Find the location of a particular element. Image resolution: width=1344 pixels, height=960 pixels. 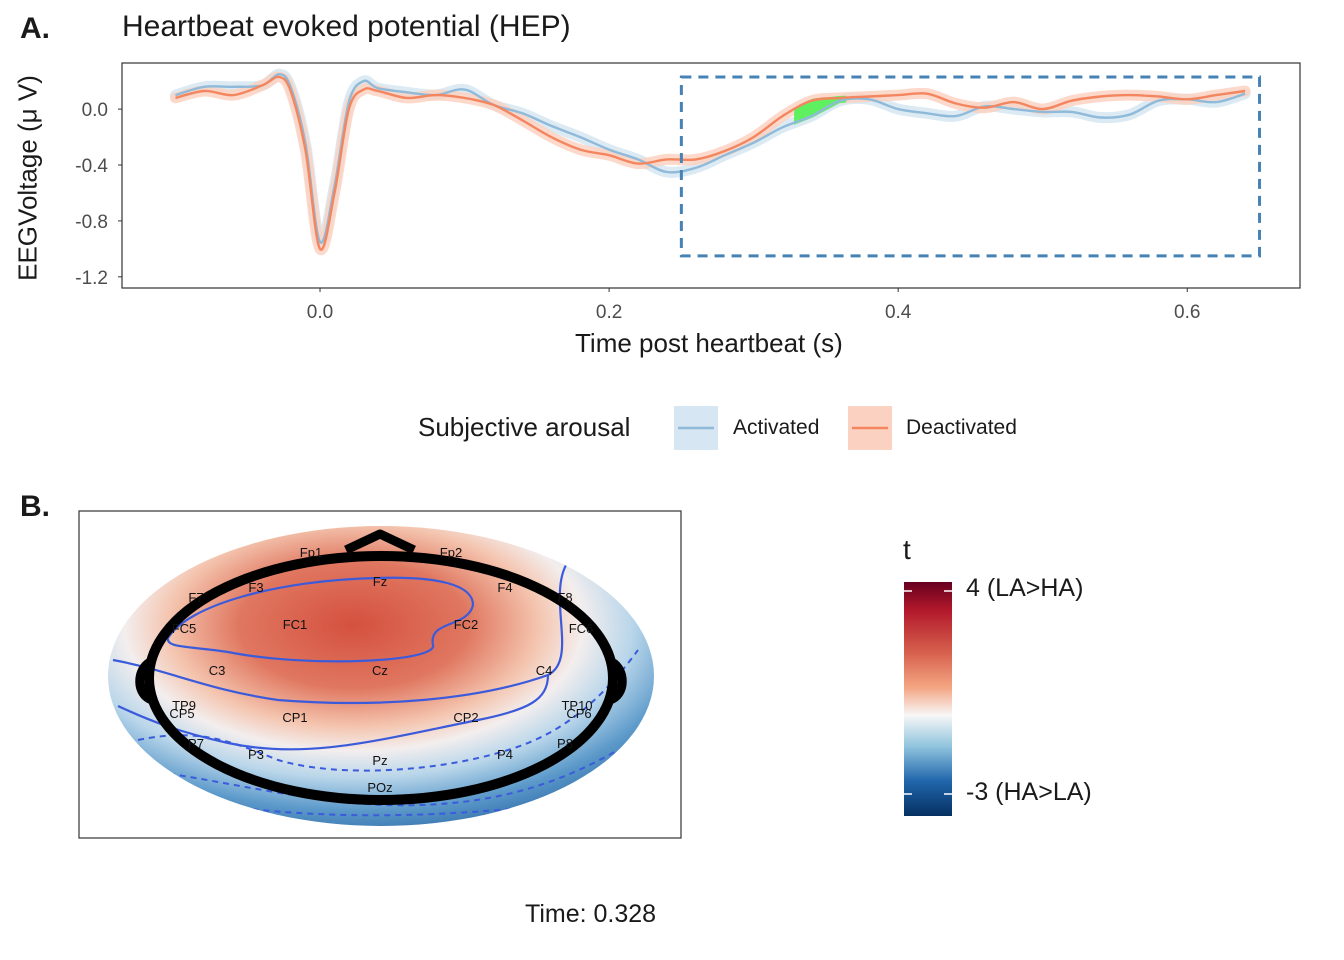

y-tick-label-3: -1.2 is located at coordinates (91, 278).